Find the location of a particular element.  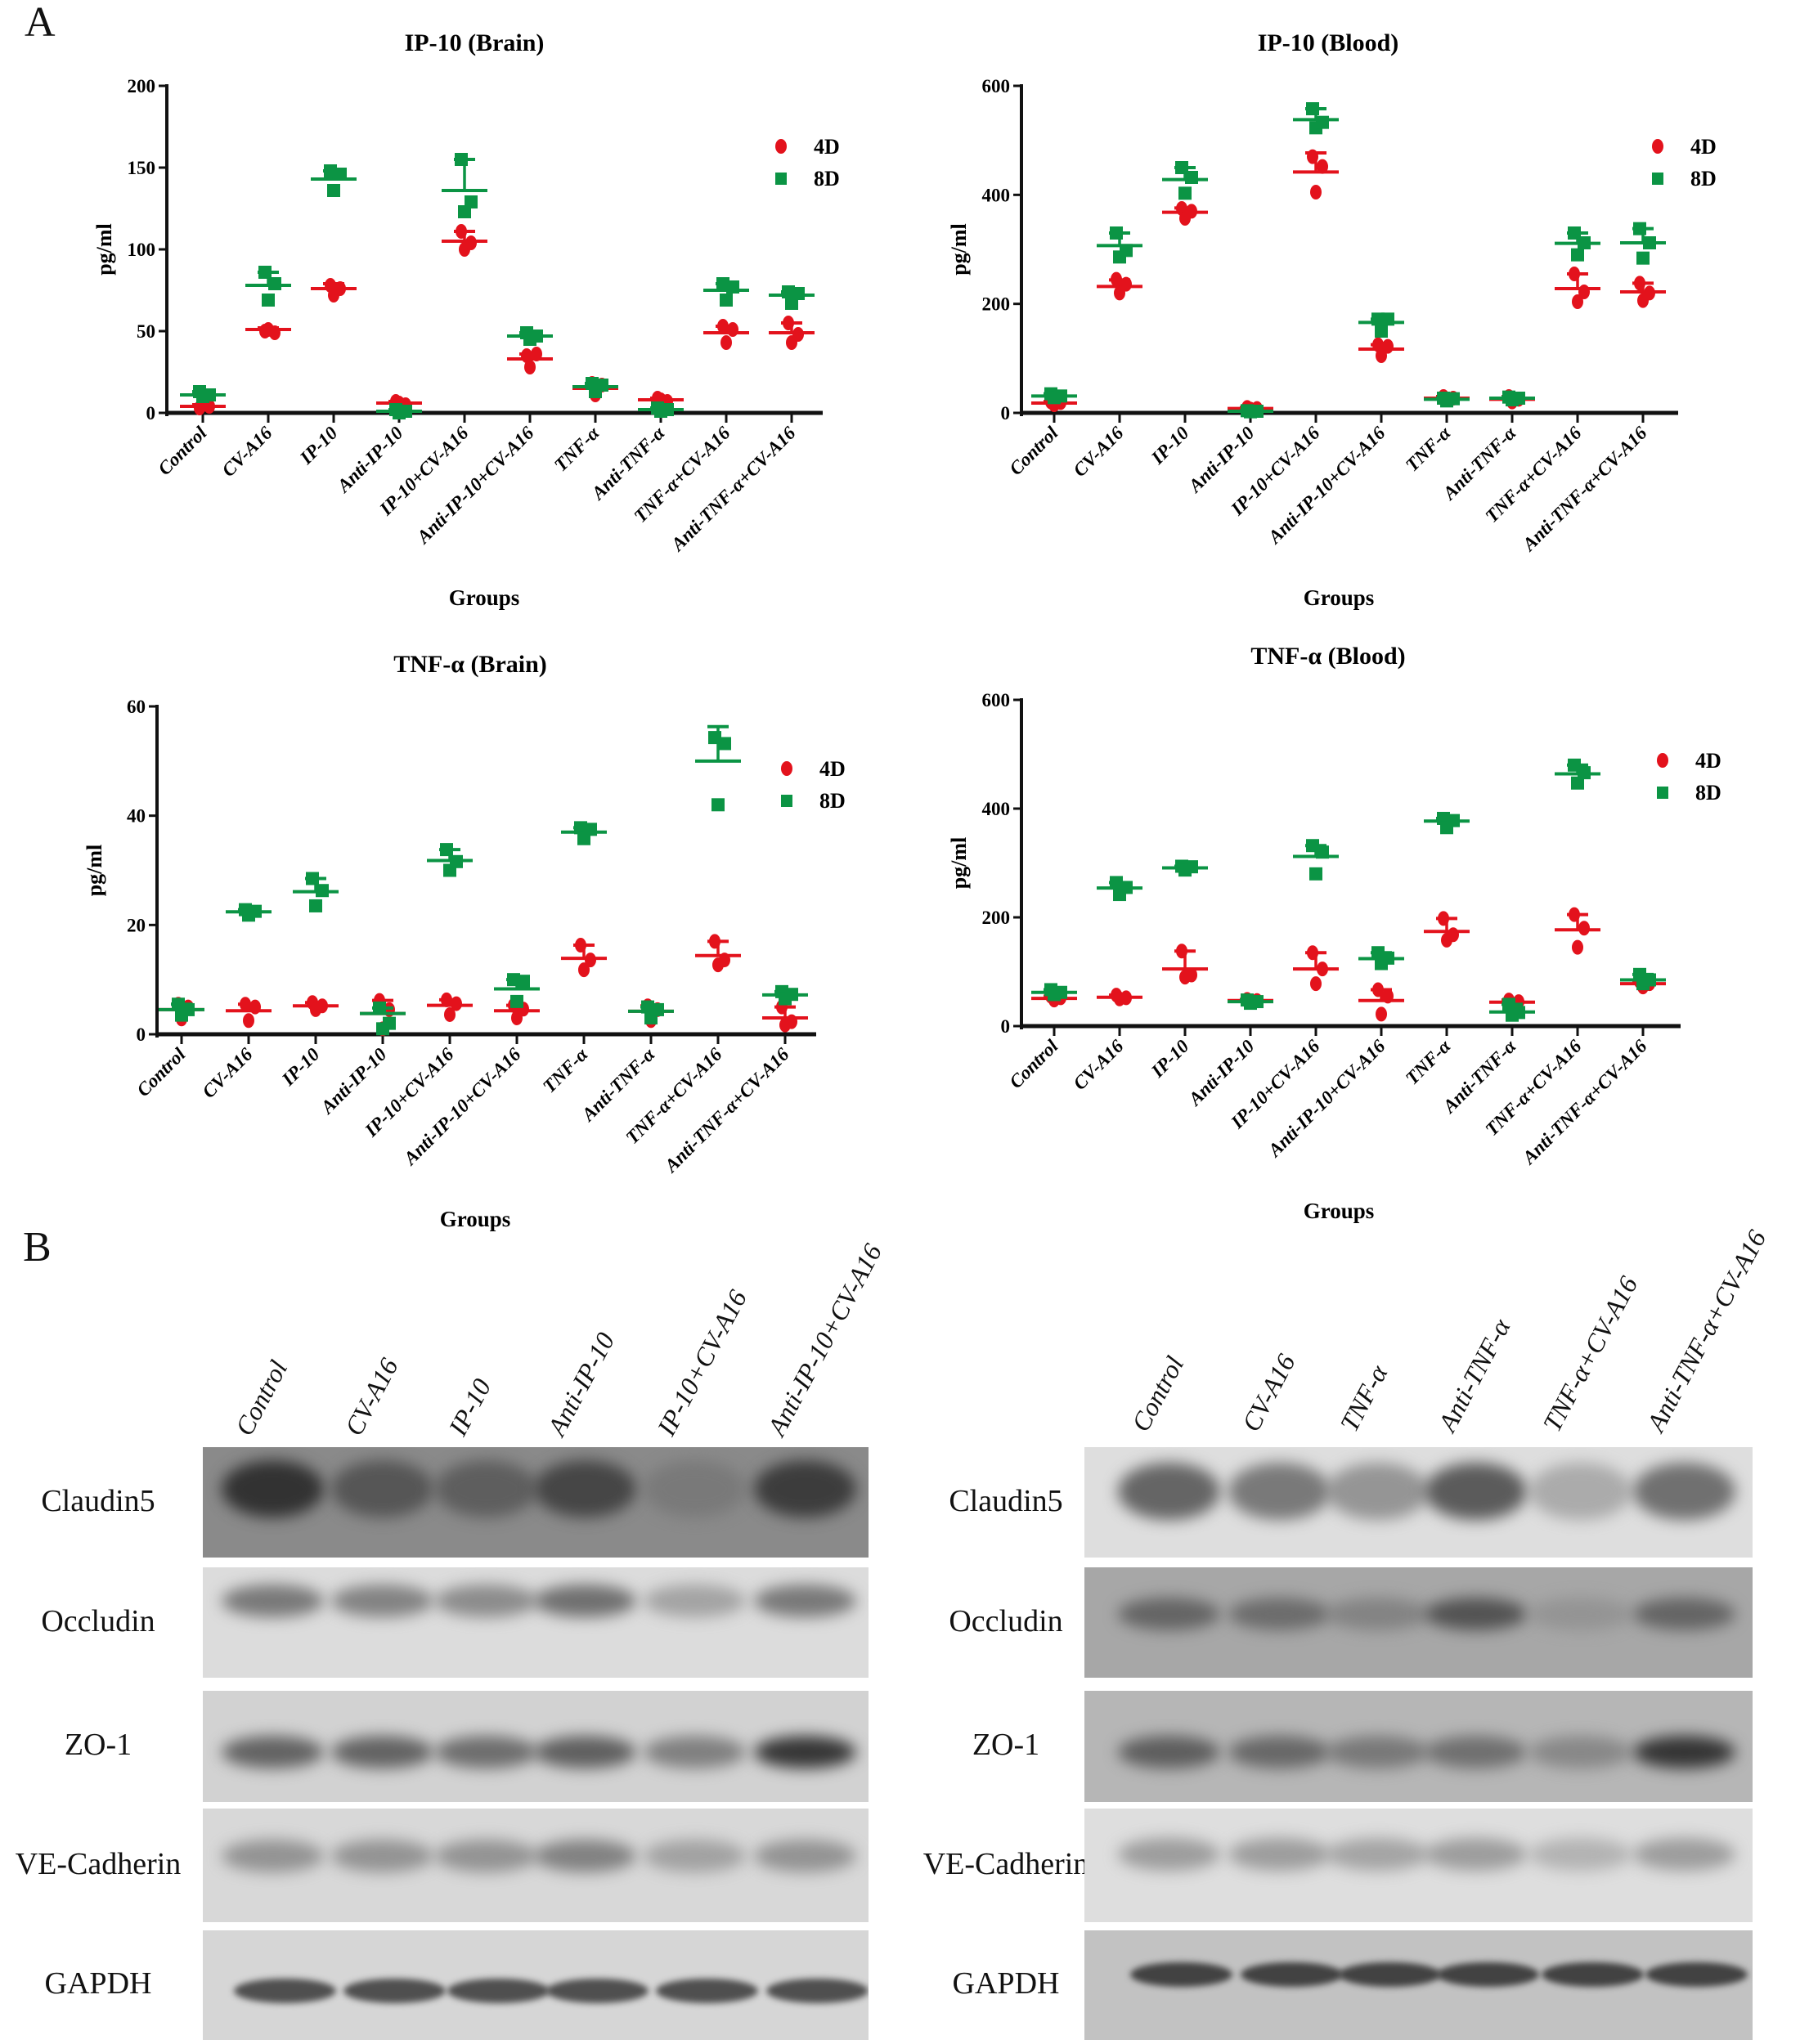

blot-occludin is located at coordinates (1418, 1623).